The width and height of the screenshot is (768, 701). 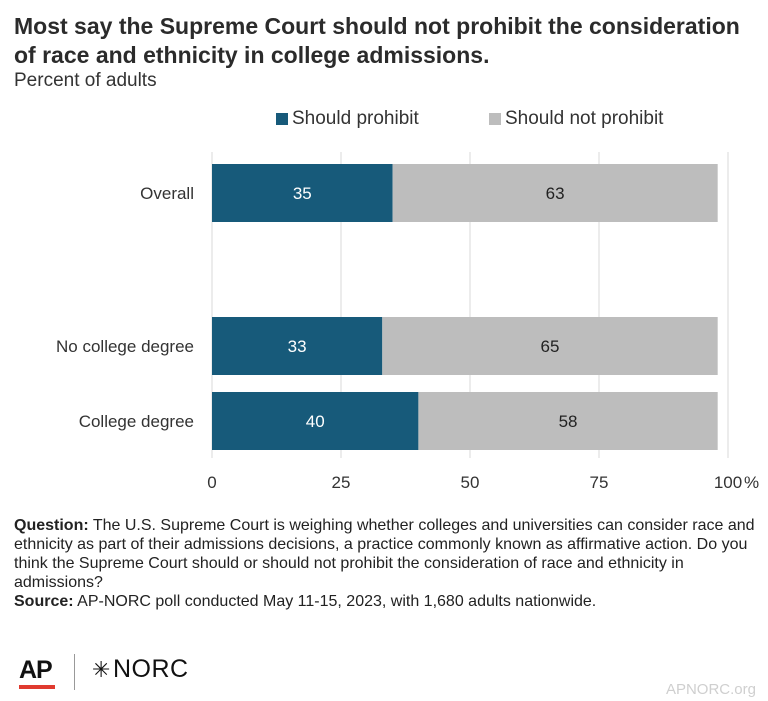 What do you see at coordinates (125, 346) in the screenshot?
I see `category-label: No college degree` at bounding box center [125, 346].